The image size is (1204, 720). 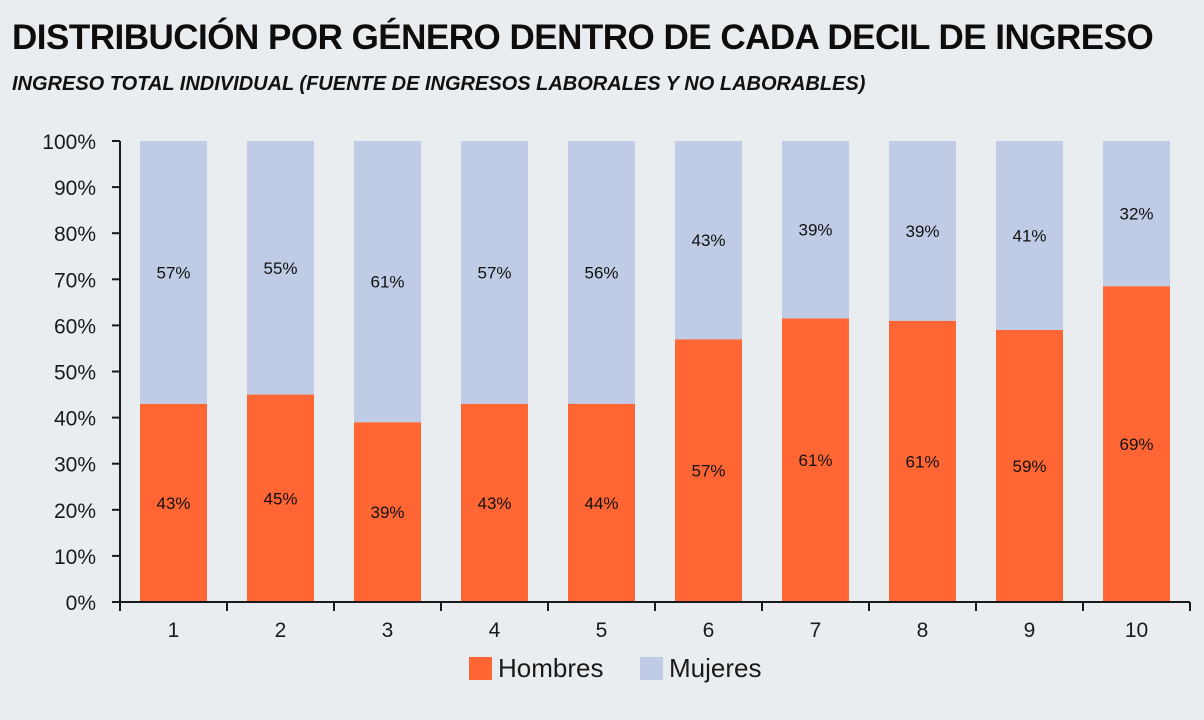 I want to click on data-label-mujeres-decil-10: 32%, so click(x=1136, y=214).